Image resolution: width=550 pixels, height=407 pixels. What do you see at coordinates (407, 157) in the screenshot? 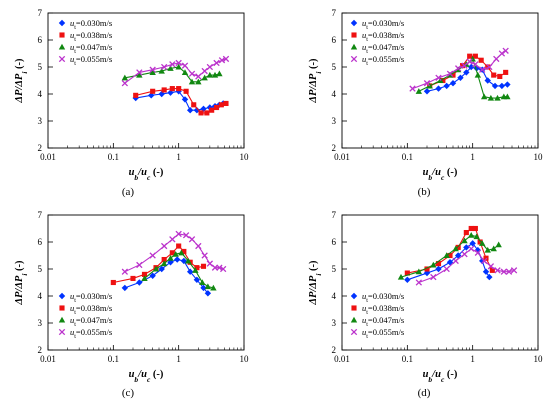
I see `x-tick-label: 0.1` at bounding box center [407, 157].